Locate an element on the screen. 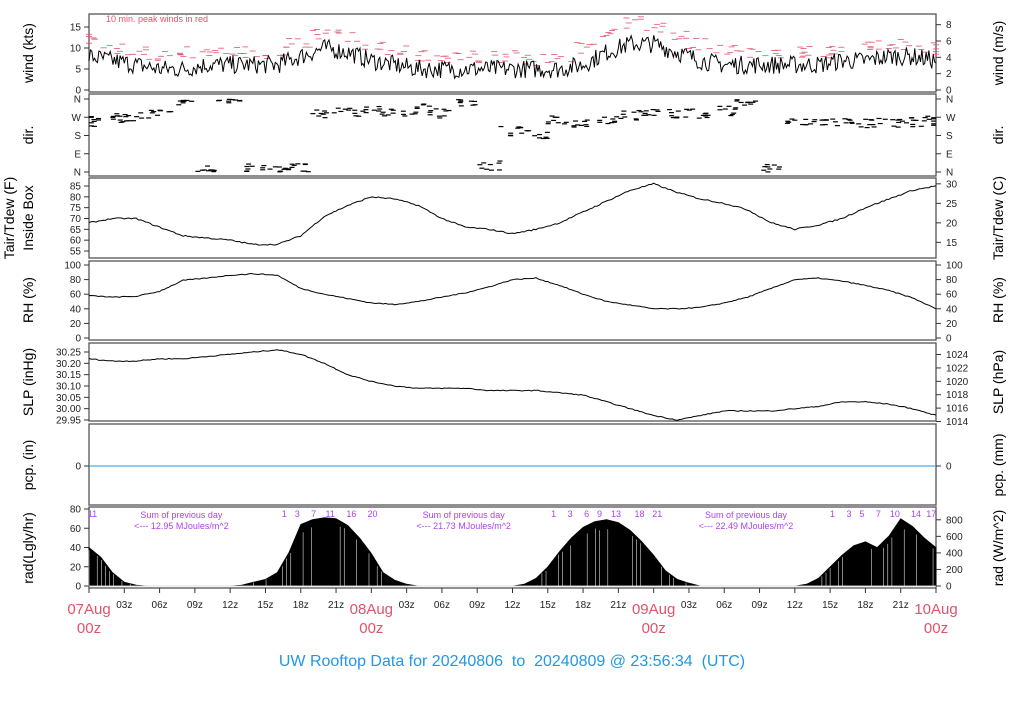  left-tick-label-dir: W is located at coordinates (77, 118).